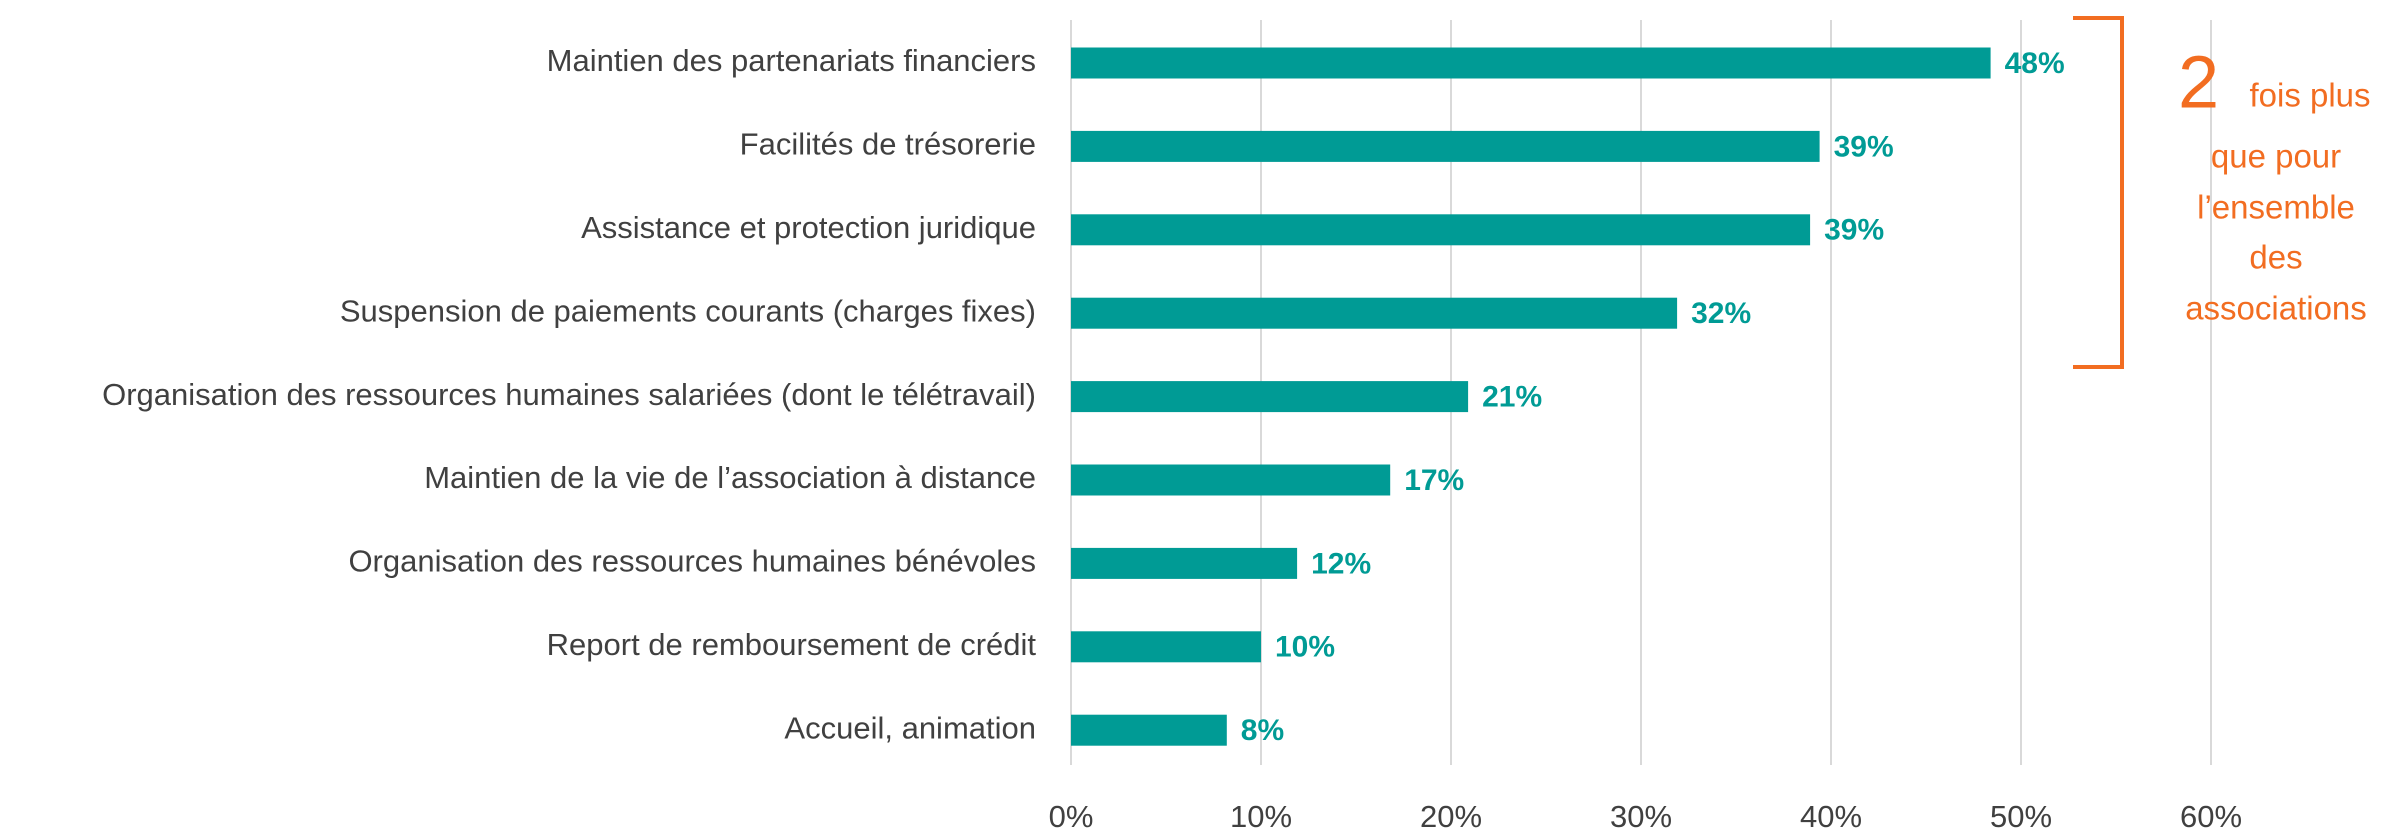  What do you see at coordinates (791, 60) in the screenshot?
I see `category-label: Maintien des partenariats financiers` at bounding box center [791, 60].